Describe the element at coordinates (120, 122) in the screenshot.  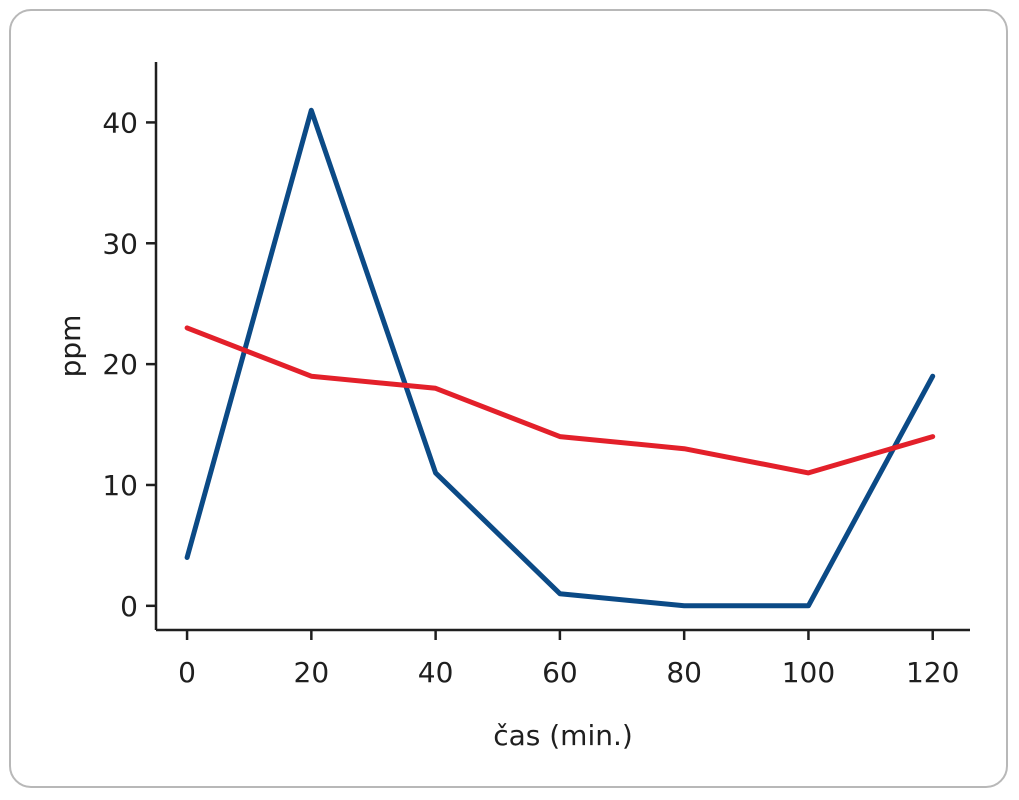
I see `y-tick-label: 40` at that location.